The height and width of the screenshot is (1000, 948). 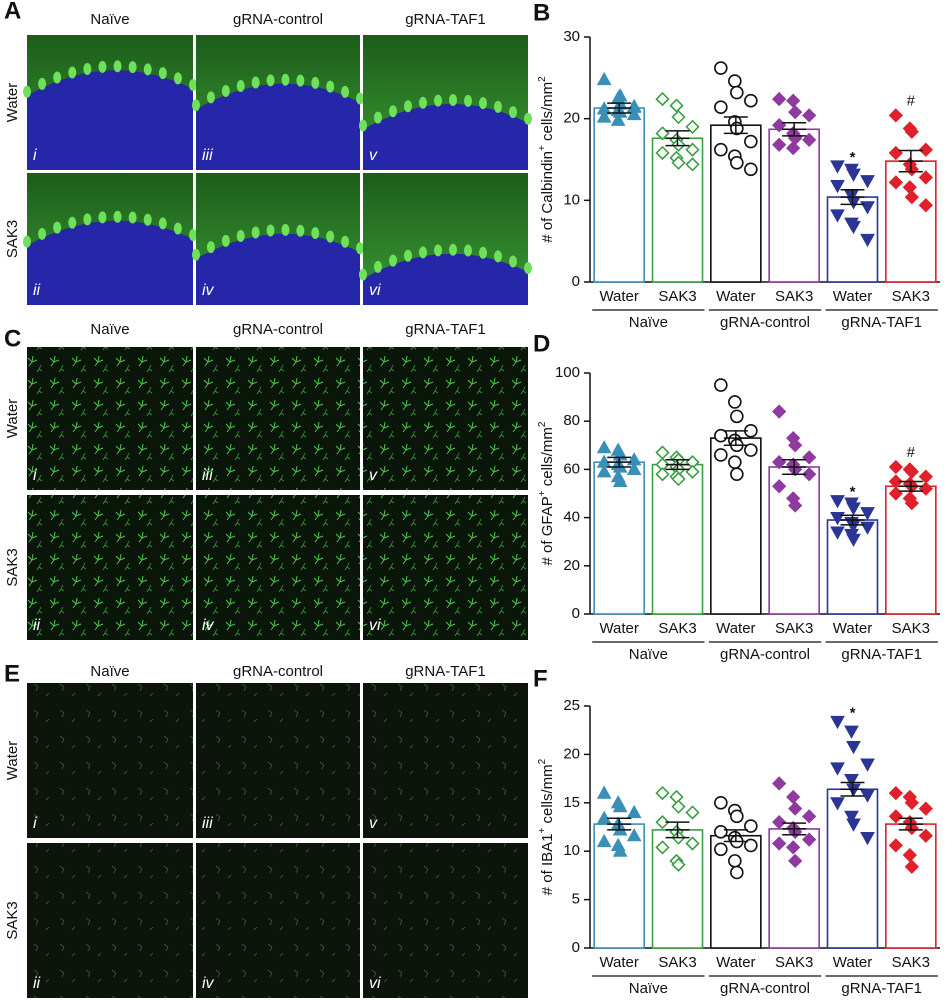 I want to click on column-label: gRNA-control, so click(x=278, y=671).